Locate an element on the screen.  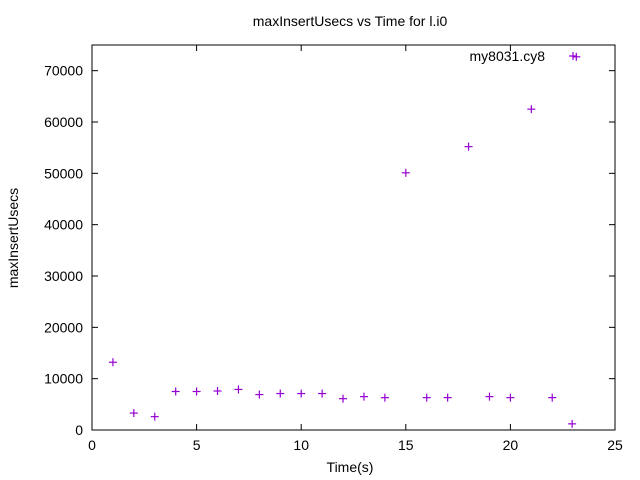
legend-marker is located at coordinates (573, 56).